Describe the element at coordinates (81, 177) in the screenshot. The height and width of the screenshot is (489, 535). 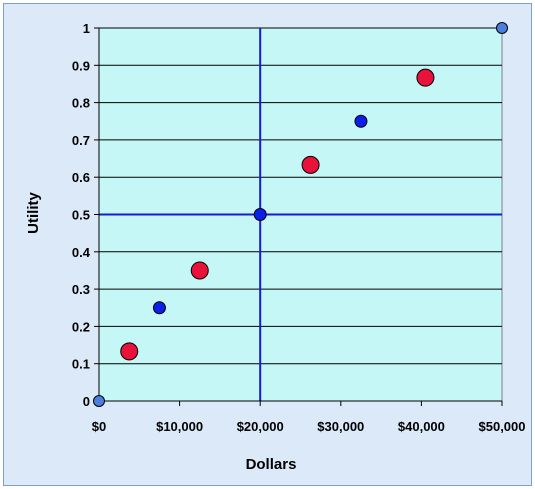
I see `y-tick-label: 0.6` at that location.